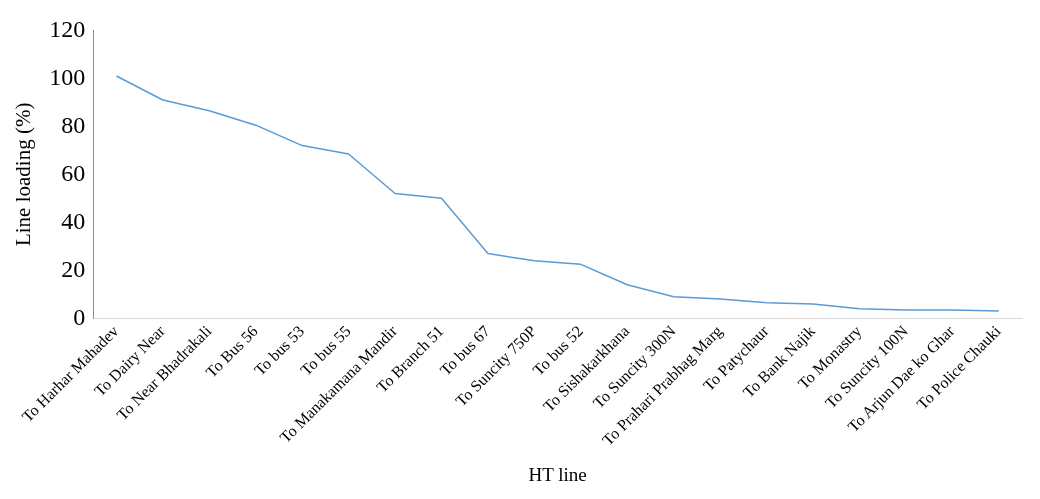  Describe the element at coordinates (79, 316) in the screenshot. I see `y-tick-label: 0` at that location.